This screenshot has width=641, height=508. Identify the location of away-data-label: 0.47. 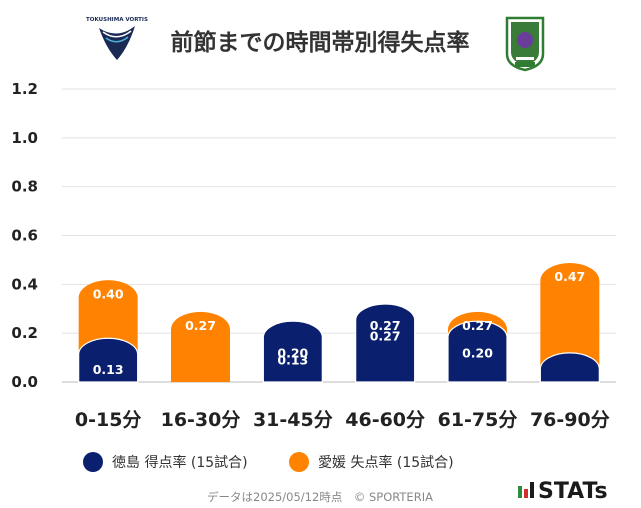
(569, 276).